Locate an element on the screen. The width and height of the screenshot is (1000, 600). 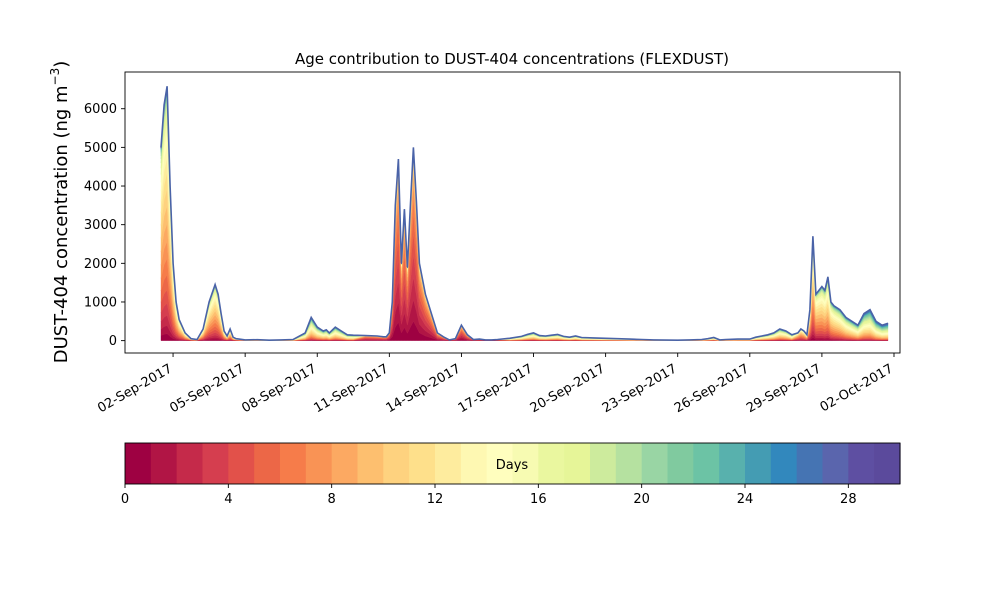
x-tick-label: 11-Sep-2017 is located at coordinates (352, 388).